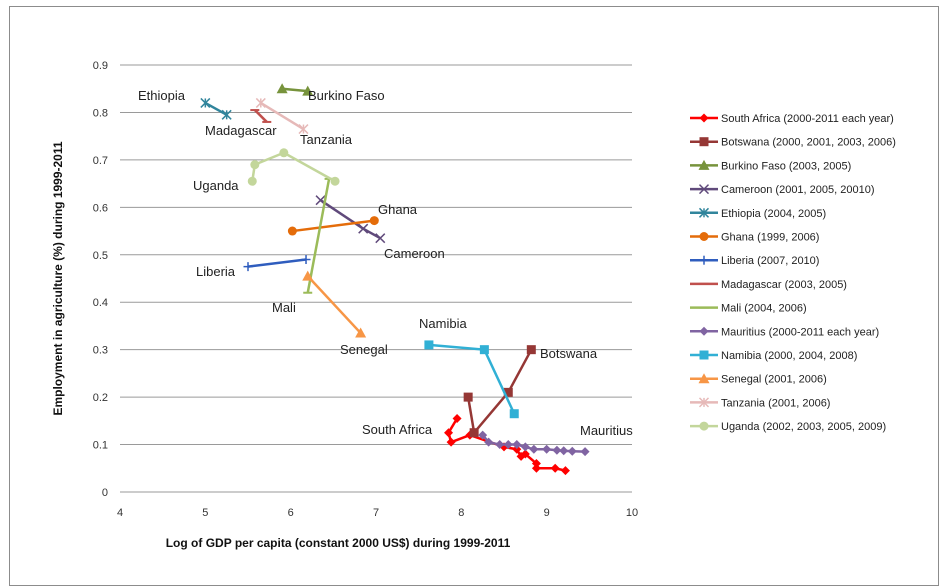  I want to click on annotation-ethiopia: Ethiopia, so click(162, 95).